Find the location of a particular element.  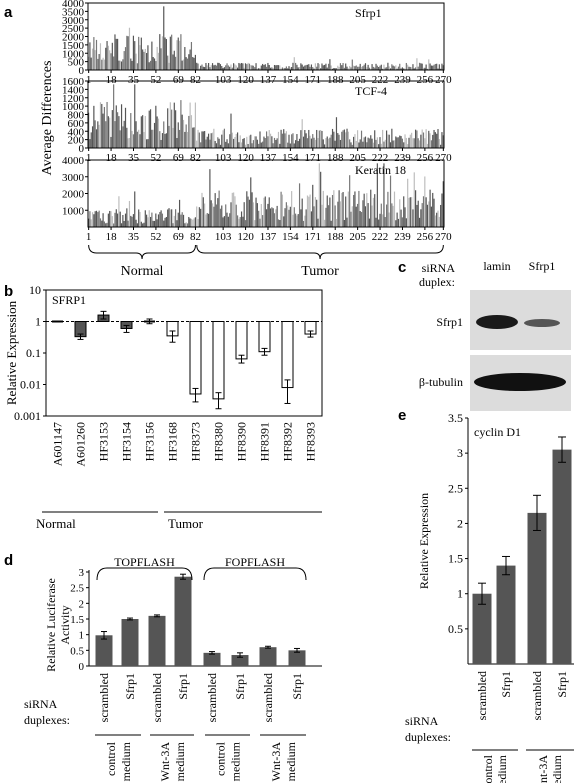

panel-a-xtick-label: 154 is located at coordinates (290, 237).